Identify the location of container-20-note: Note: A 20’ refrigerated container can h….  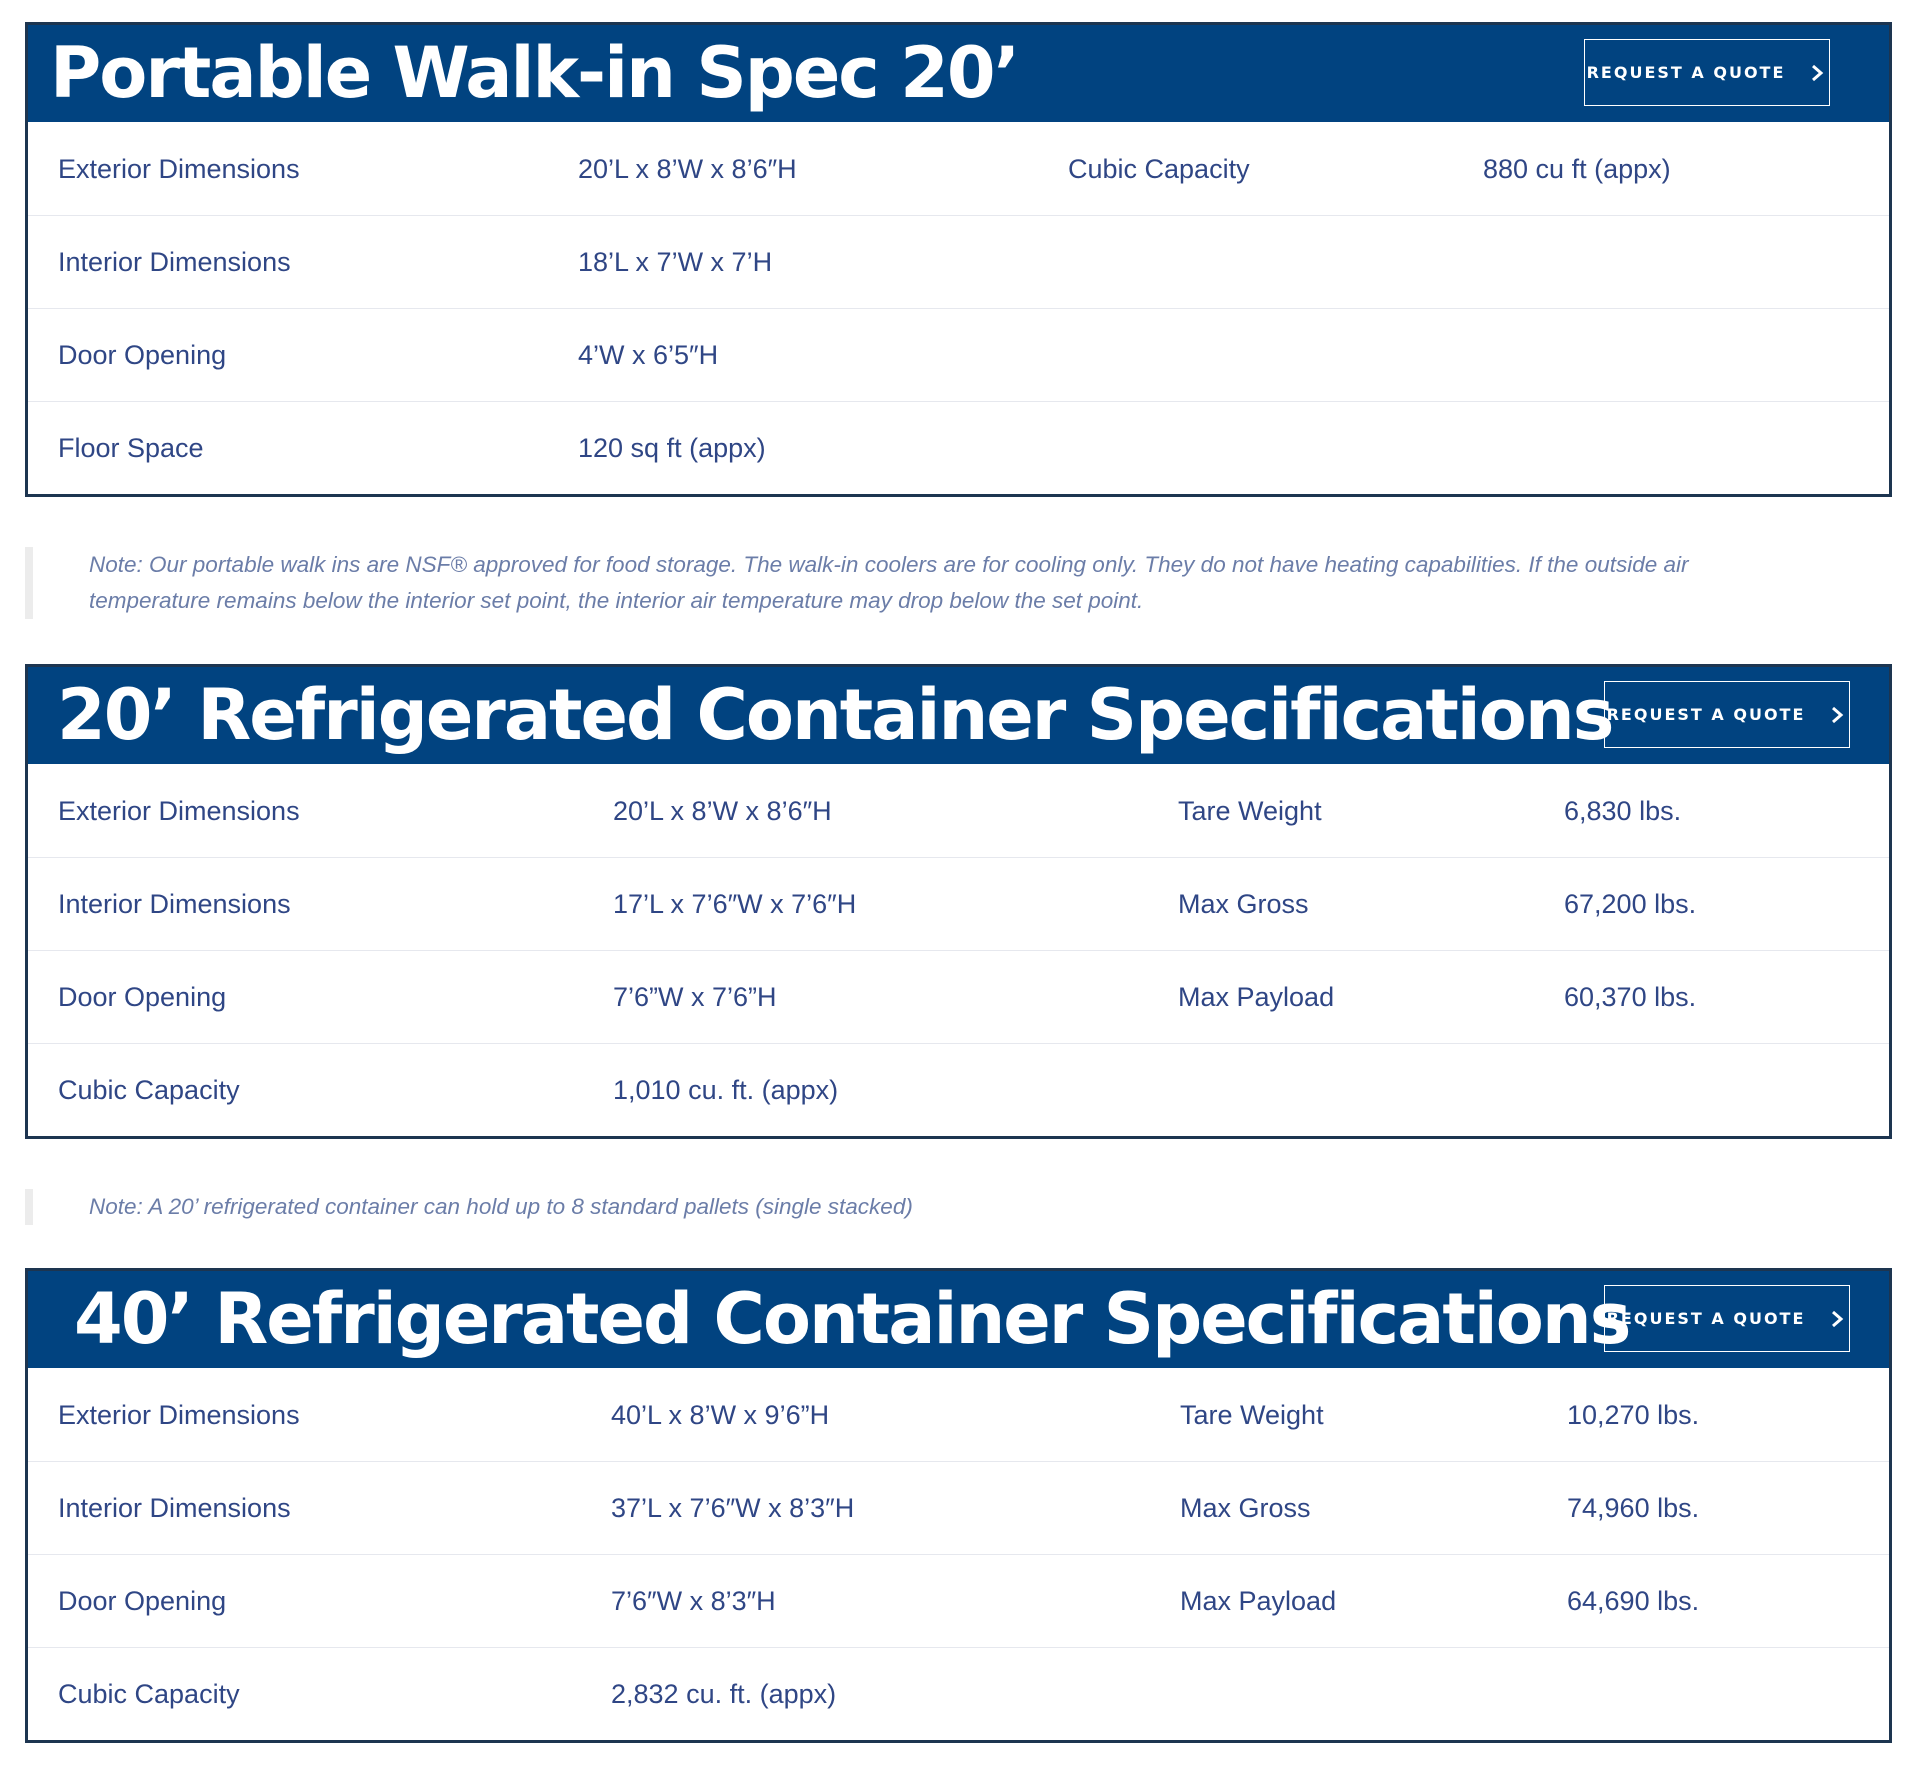
(469, 1207).